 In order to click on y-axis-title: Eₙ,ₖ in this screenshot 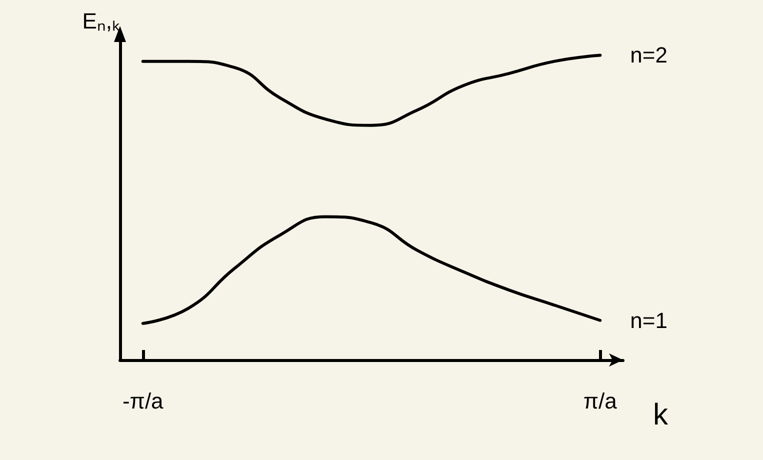, I will do `click(101, 21)`.